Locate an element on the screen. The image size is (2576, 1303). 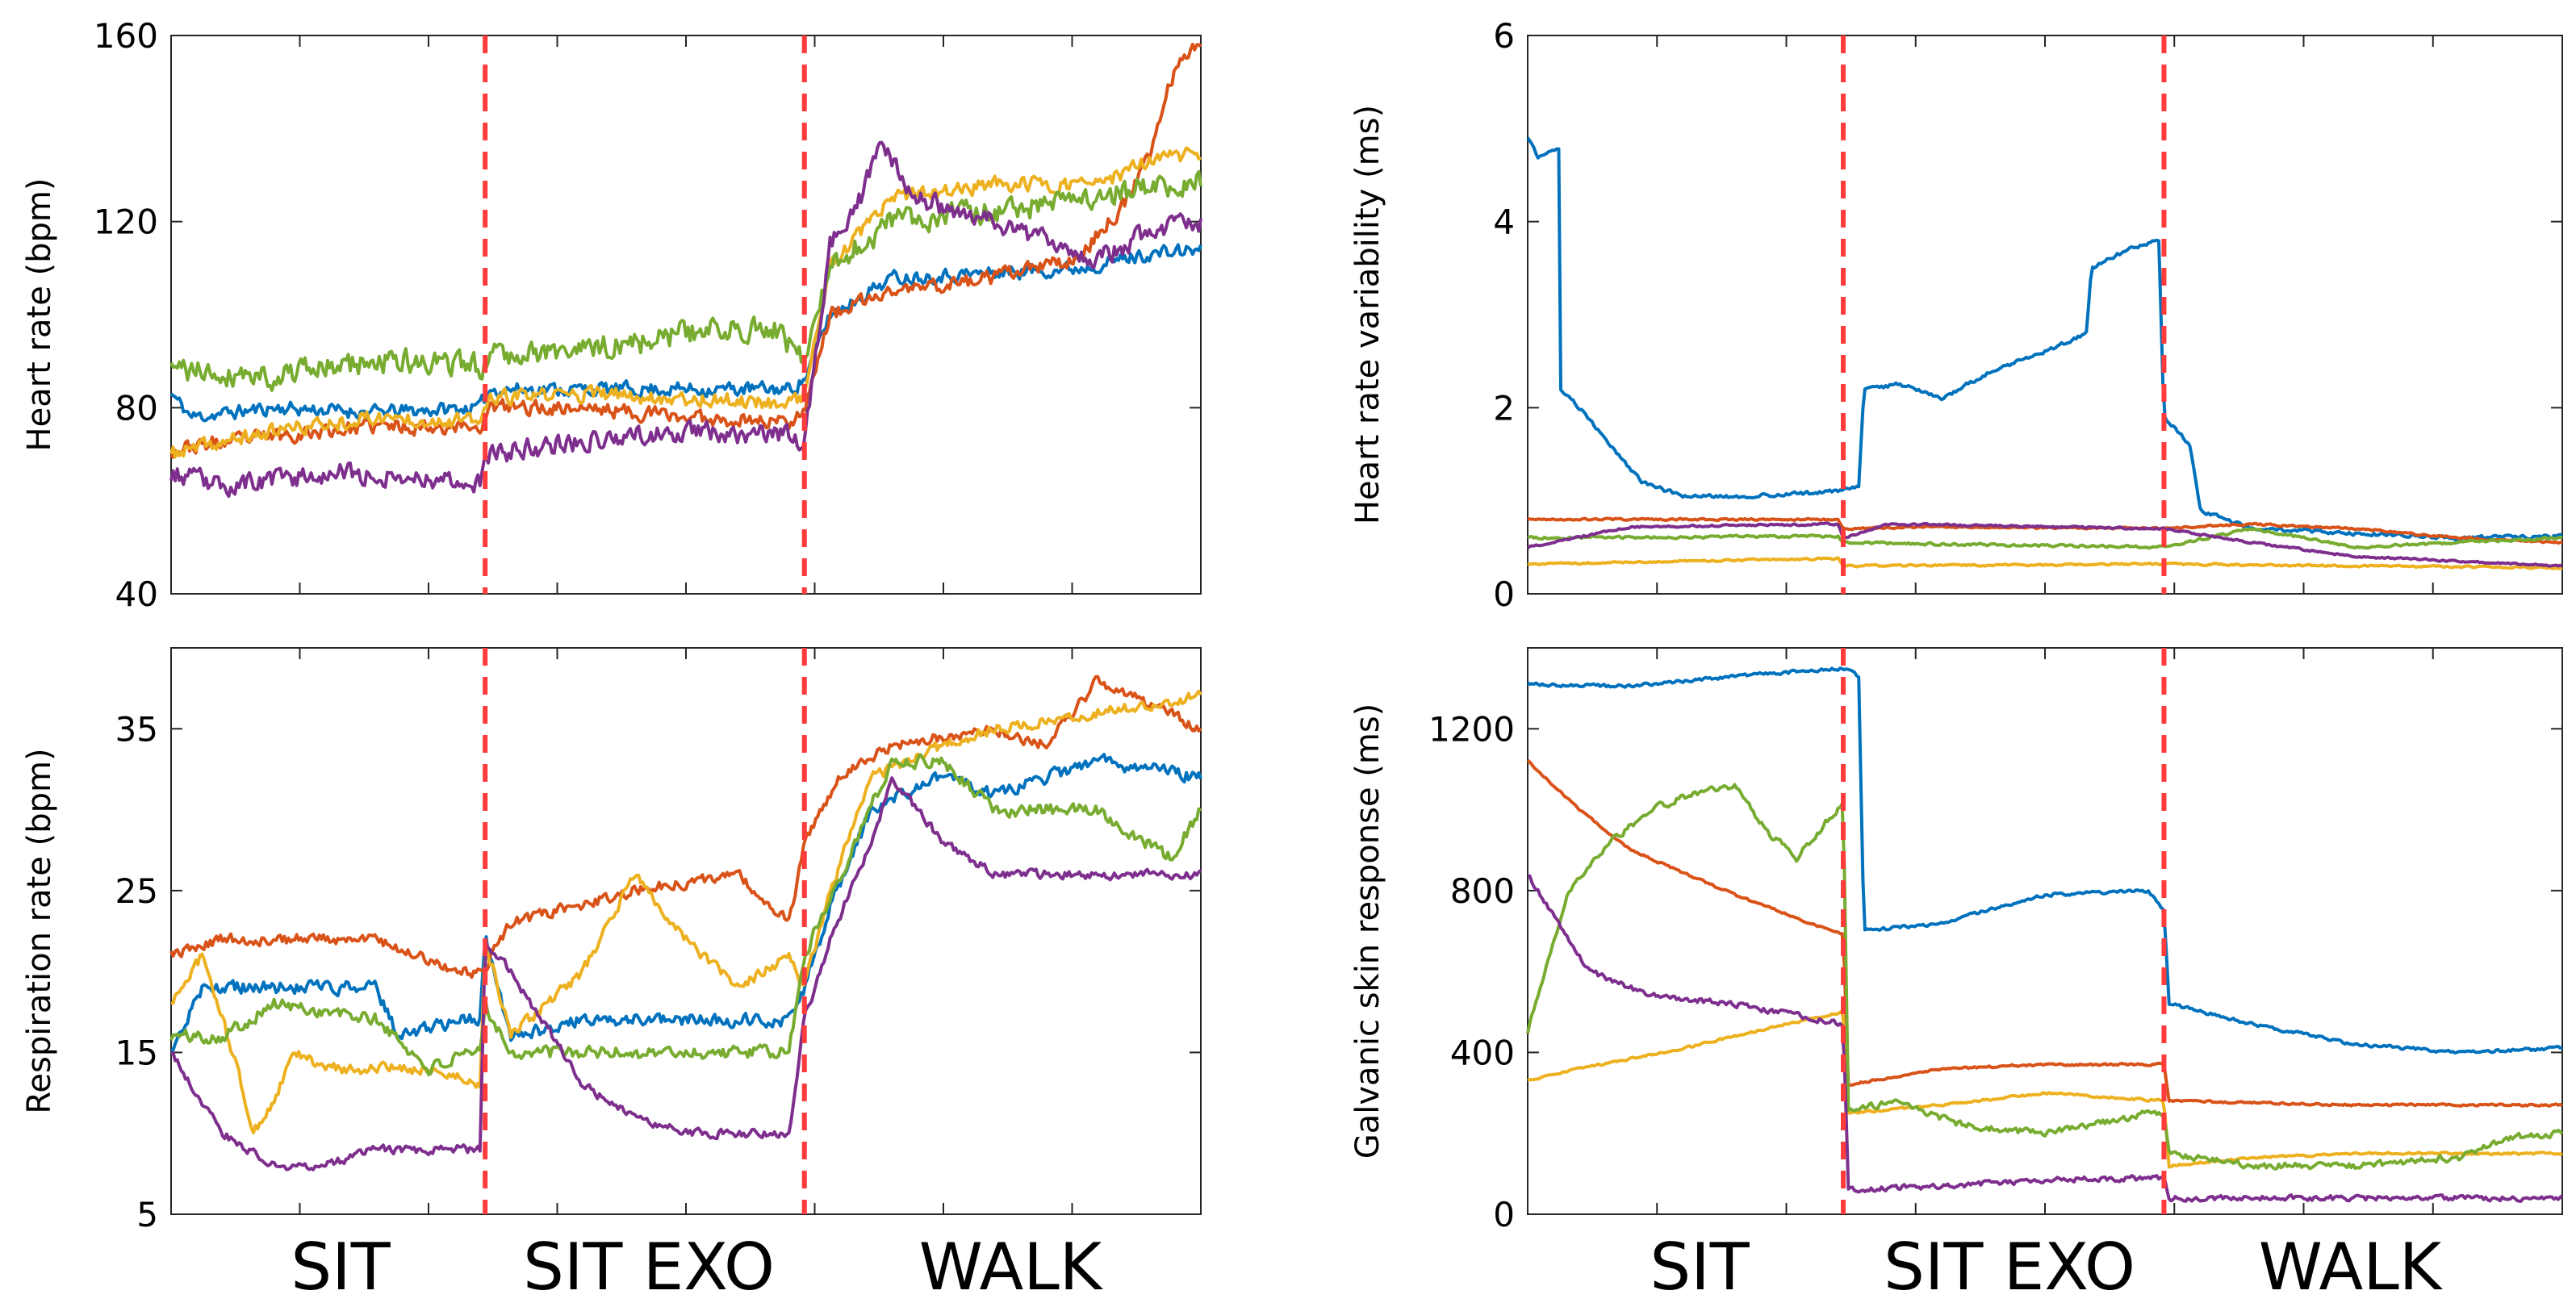
hr-ytick-label-3: 160 is located at coordinates (126, 36).